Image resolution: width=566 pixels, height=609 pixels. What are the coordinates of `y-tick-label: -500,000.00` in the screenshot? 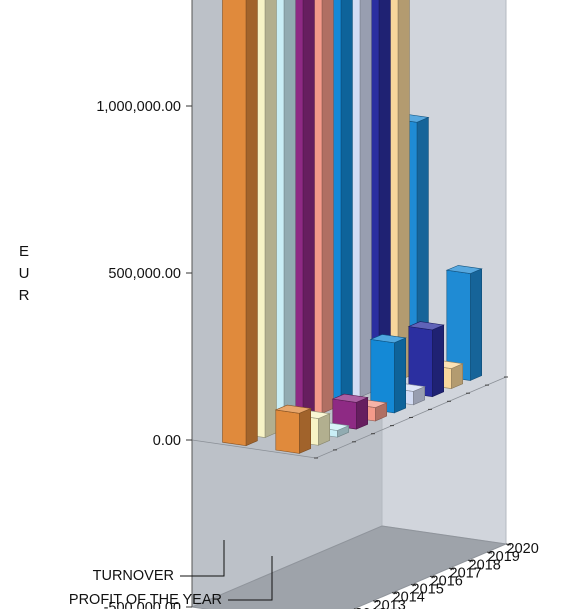 It's located at (142, 604).